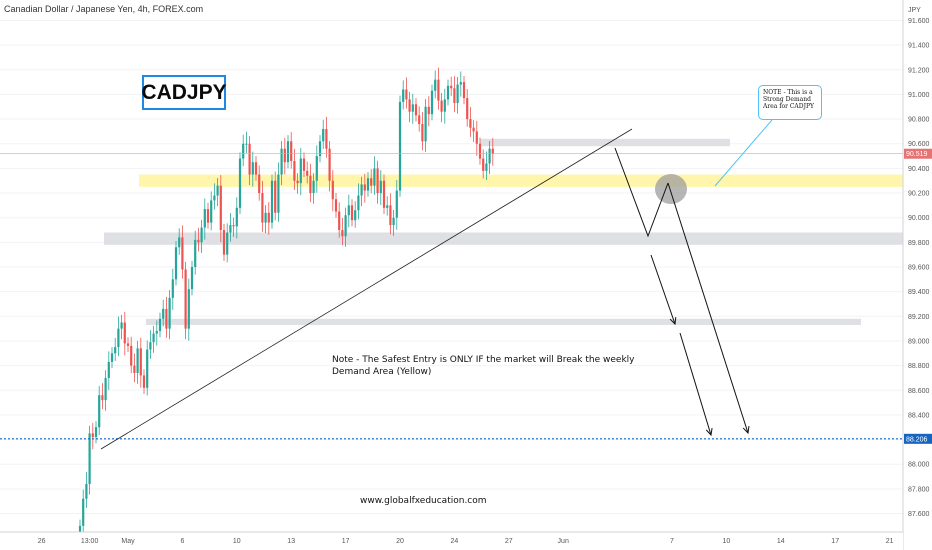 The height and width of the screenshot is (550, 932). What do you see at coordinates (919, 391) in the screenshot?
I see `price-tick-label: 88.600` at bounding box center [919, 391].